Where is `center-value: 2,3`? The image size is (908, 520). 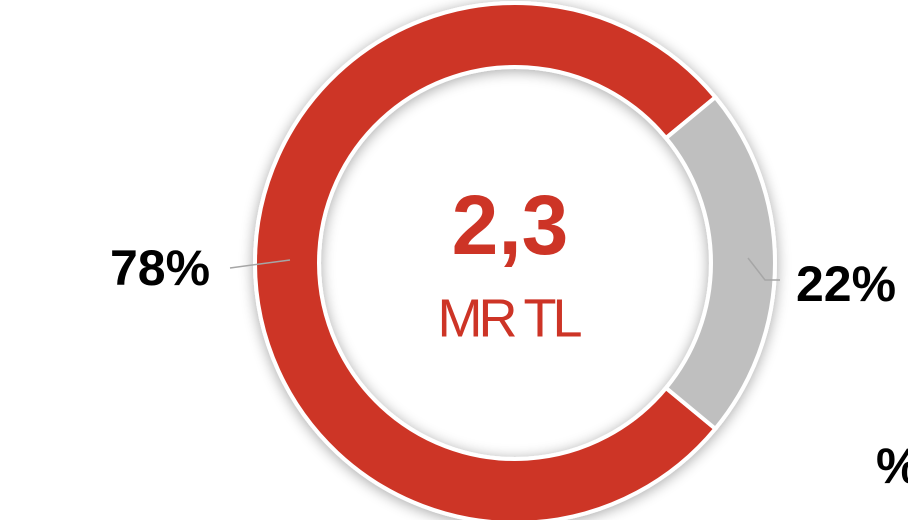 center-value: 2,3 is located at coordinates (510, 225).